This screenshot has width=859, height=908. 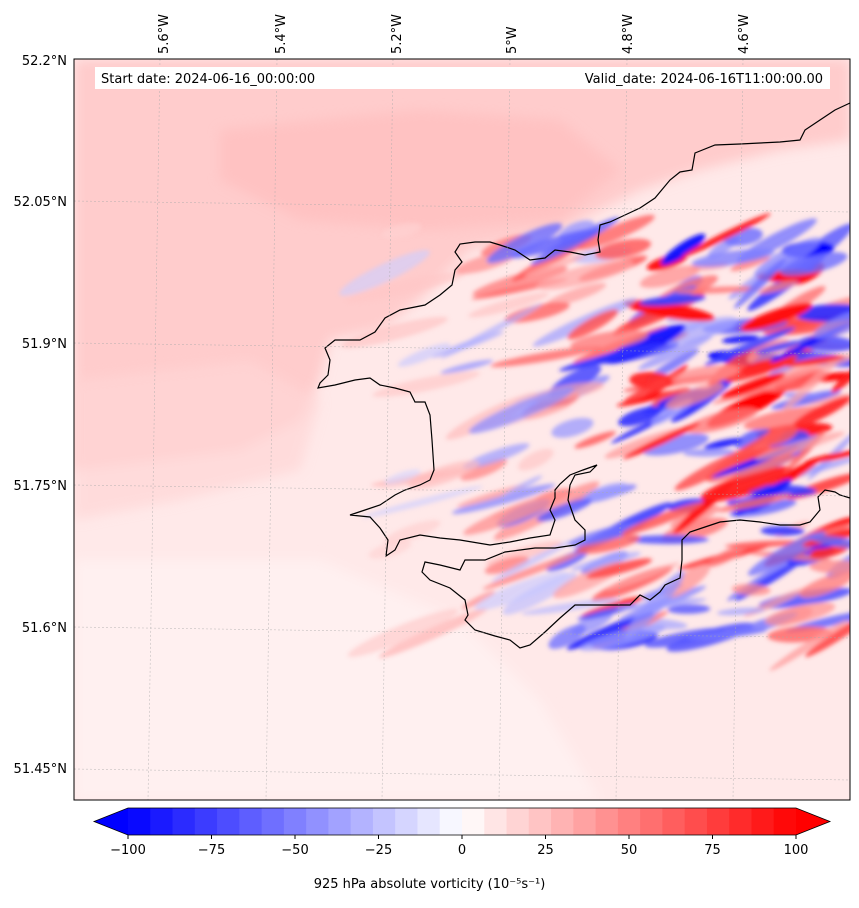 What do you see at coordinates (429, 884) in the screenshot?
I see `colorbar-title: 925 hPa absolute vorticity (10⁻⁵s⁻¹)` at bounding box center [429, 884].